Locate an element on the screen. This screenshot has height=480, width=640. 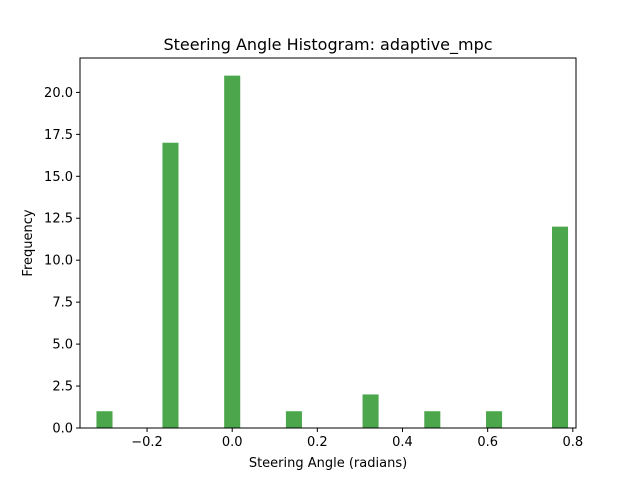
y-tick-label: 5.0 is located at coordinates (62, 345).